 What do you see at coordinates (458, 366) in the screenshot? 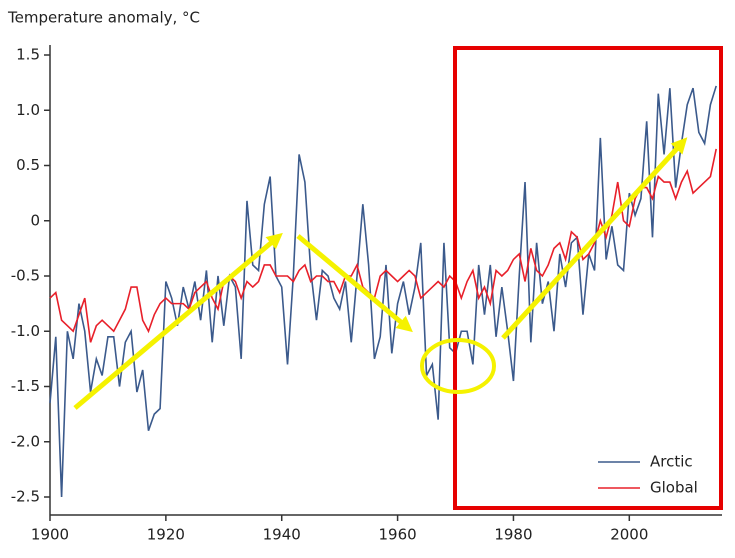
I see `circle` at bounding box center [458, 366].